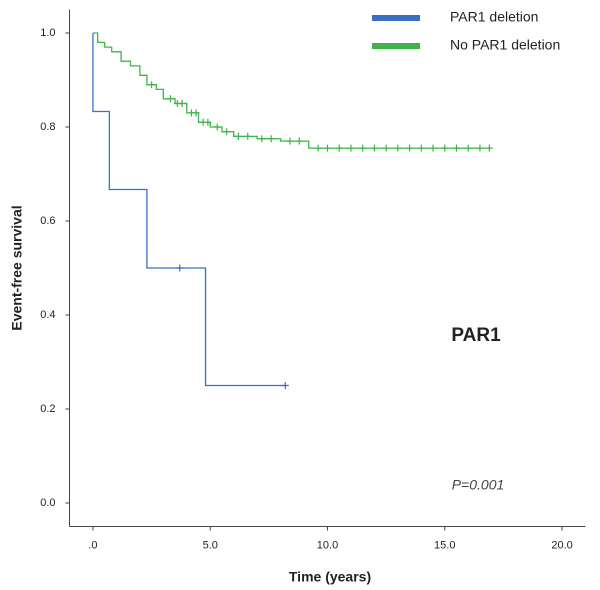 This screenshot has width=600, height=590. What do you see at coordinates (478, 485) in the screenshot?
I see `annotation: P=0.001` at bounding box center [478, 485].